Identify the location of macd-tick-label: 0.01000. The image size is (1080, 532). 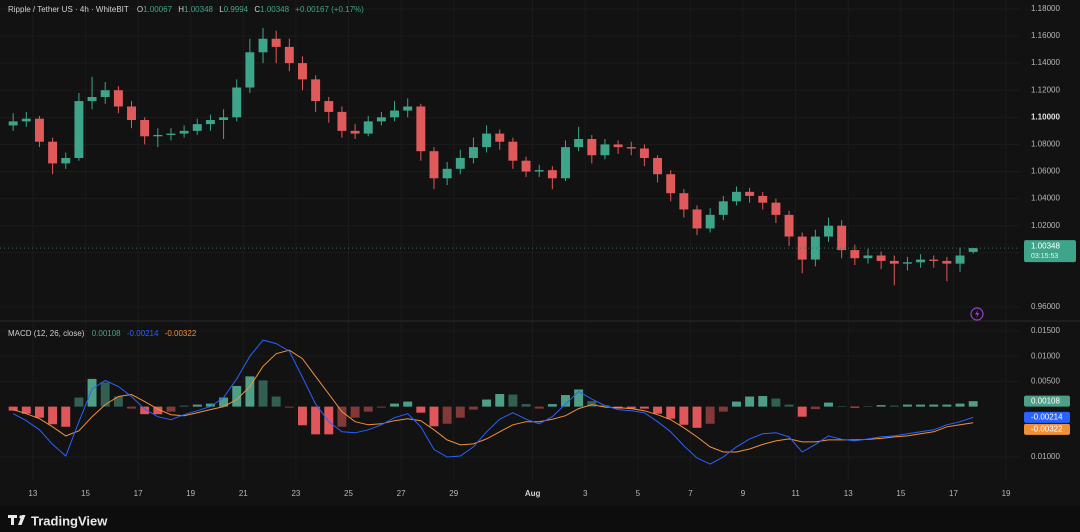
(1045, 355).